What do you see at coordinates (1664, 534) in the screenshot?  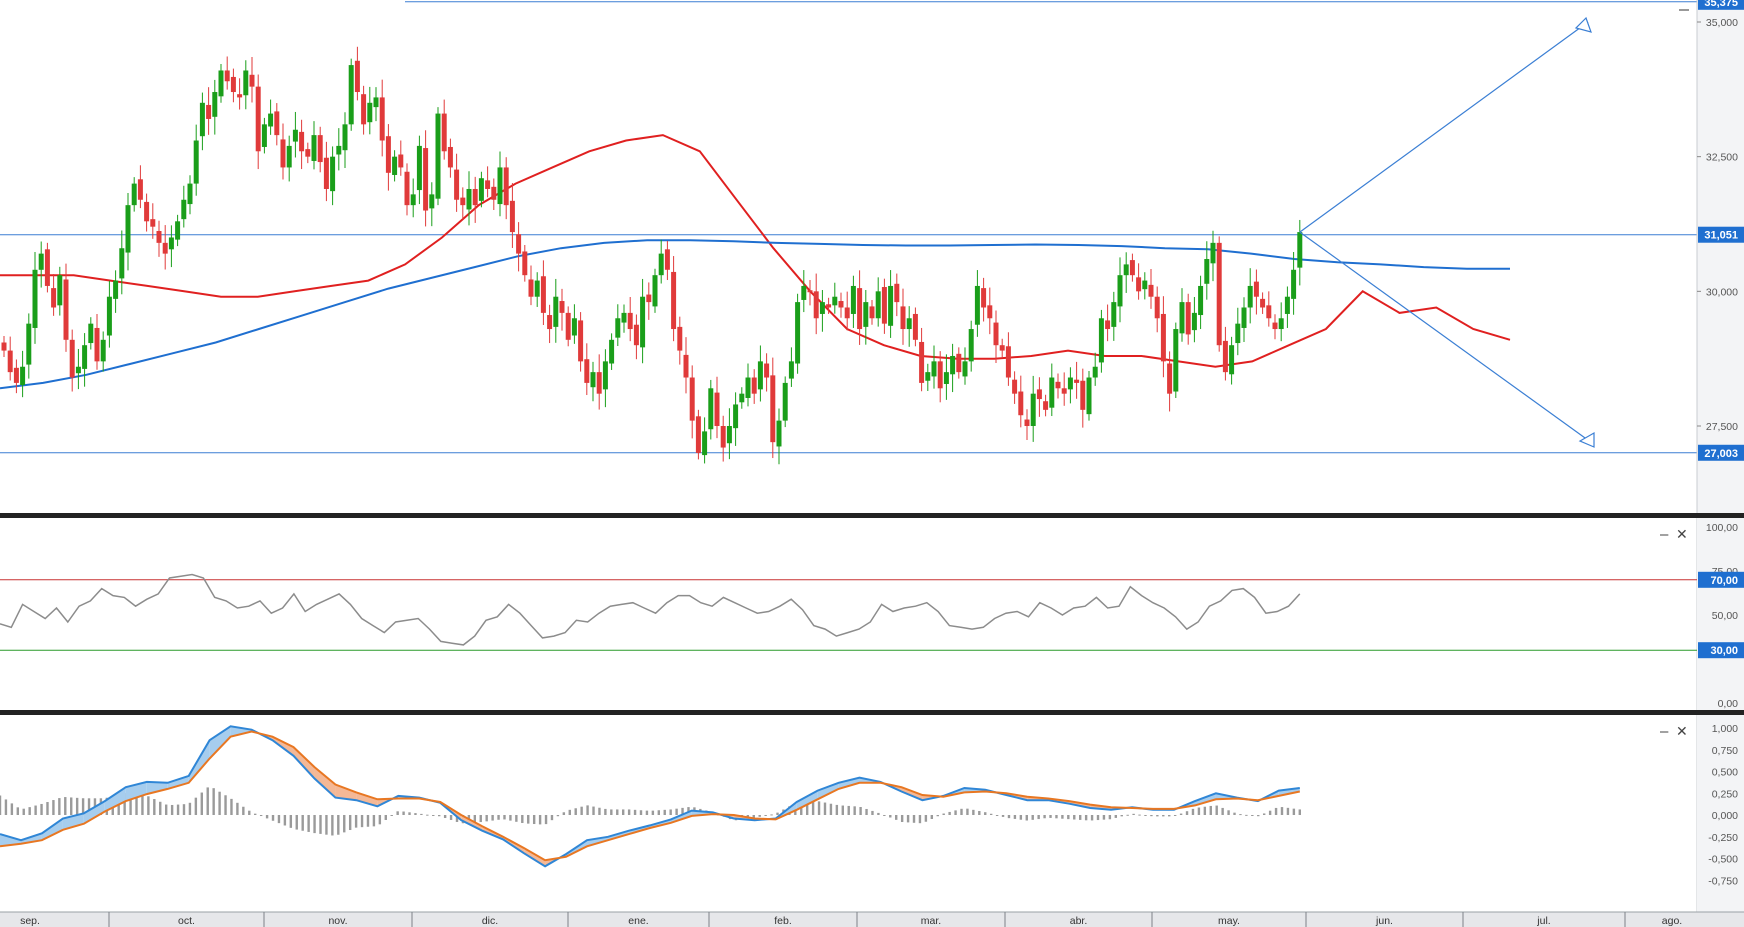 I see `rsi-minimize-icon: –` at bounding box center [1664, 534].